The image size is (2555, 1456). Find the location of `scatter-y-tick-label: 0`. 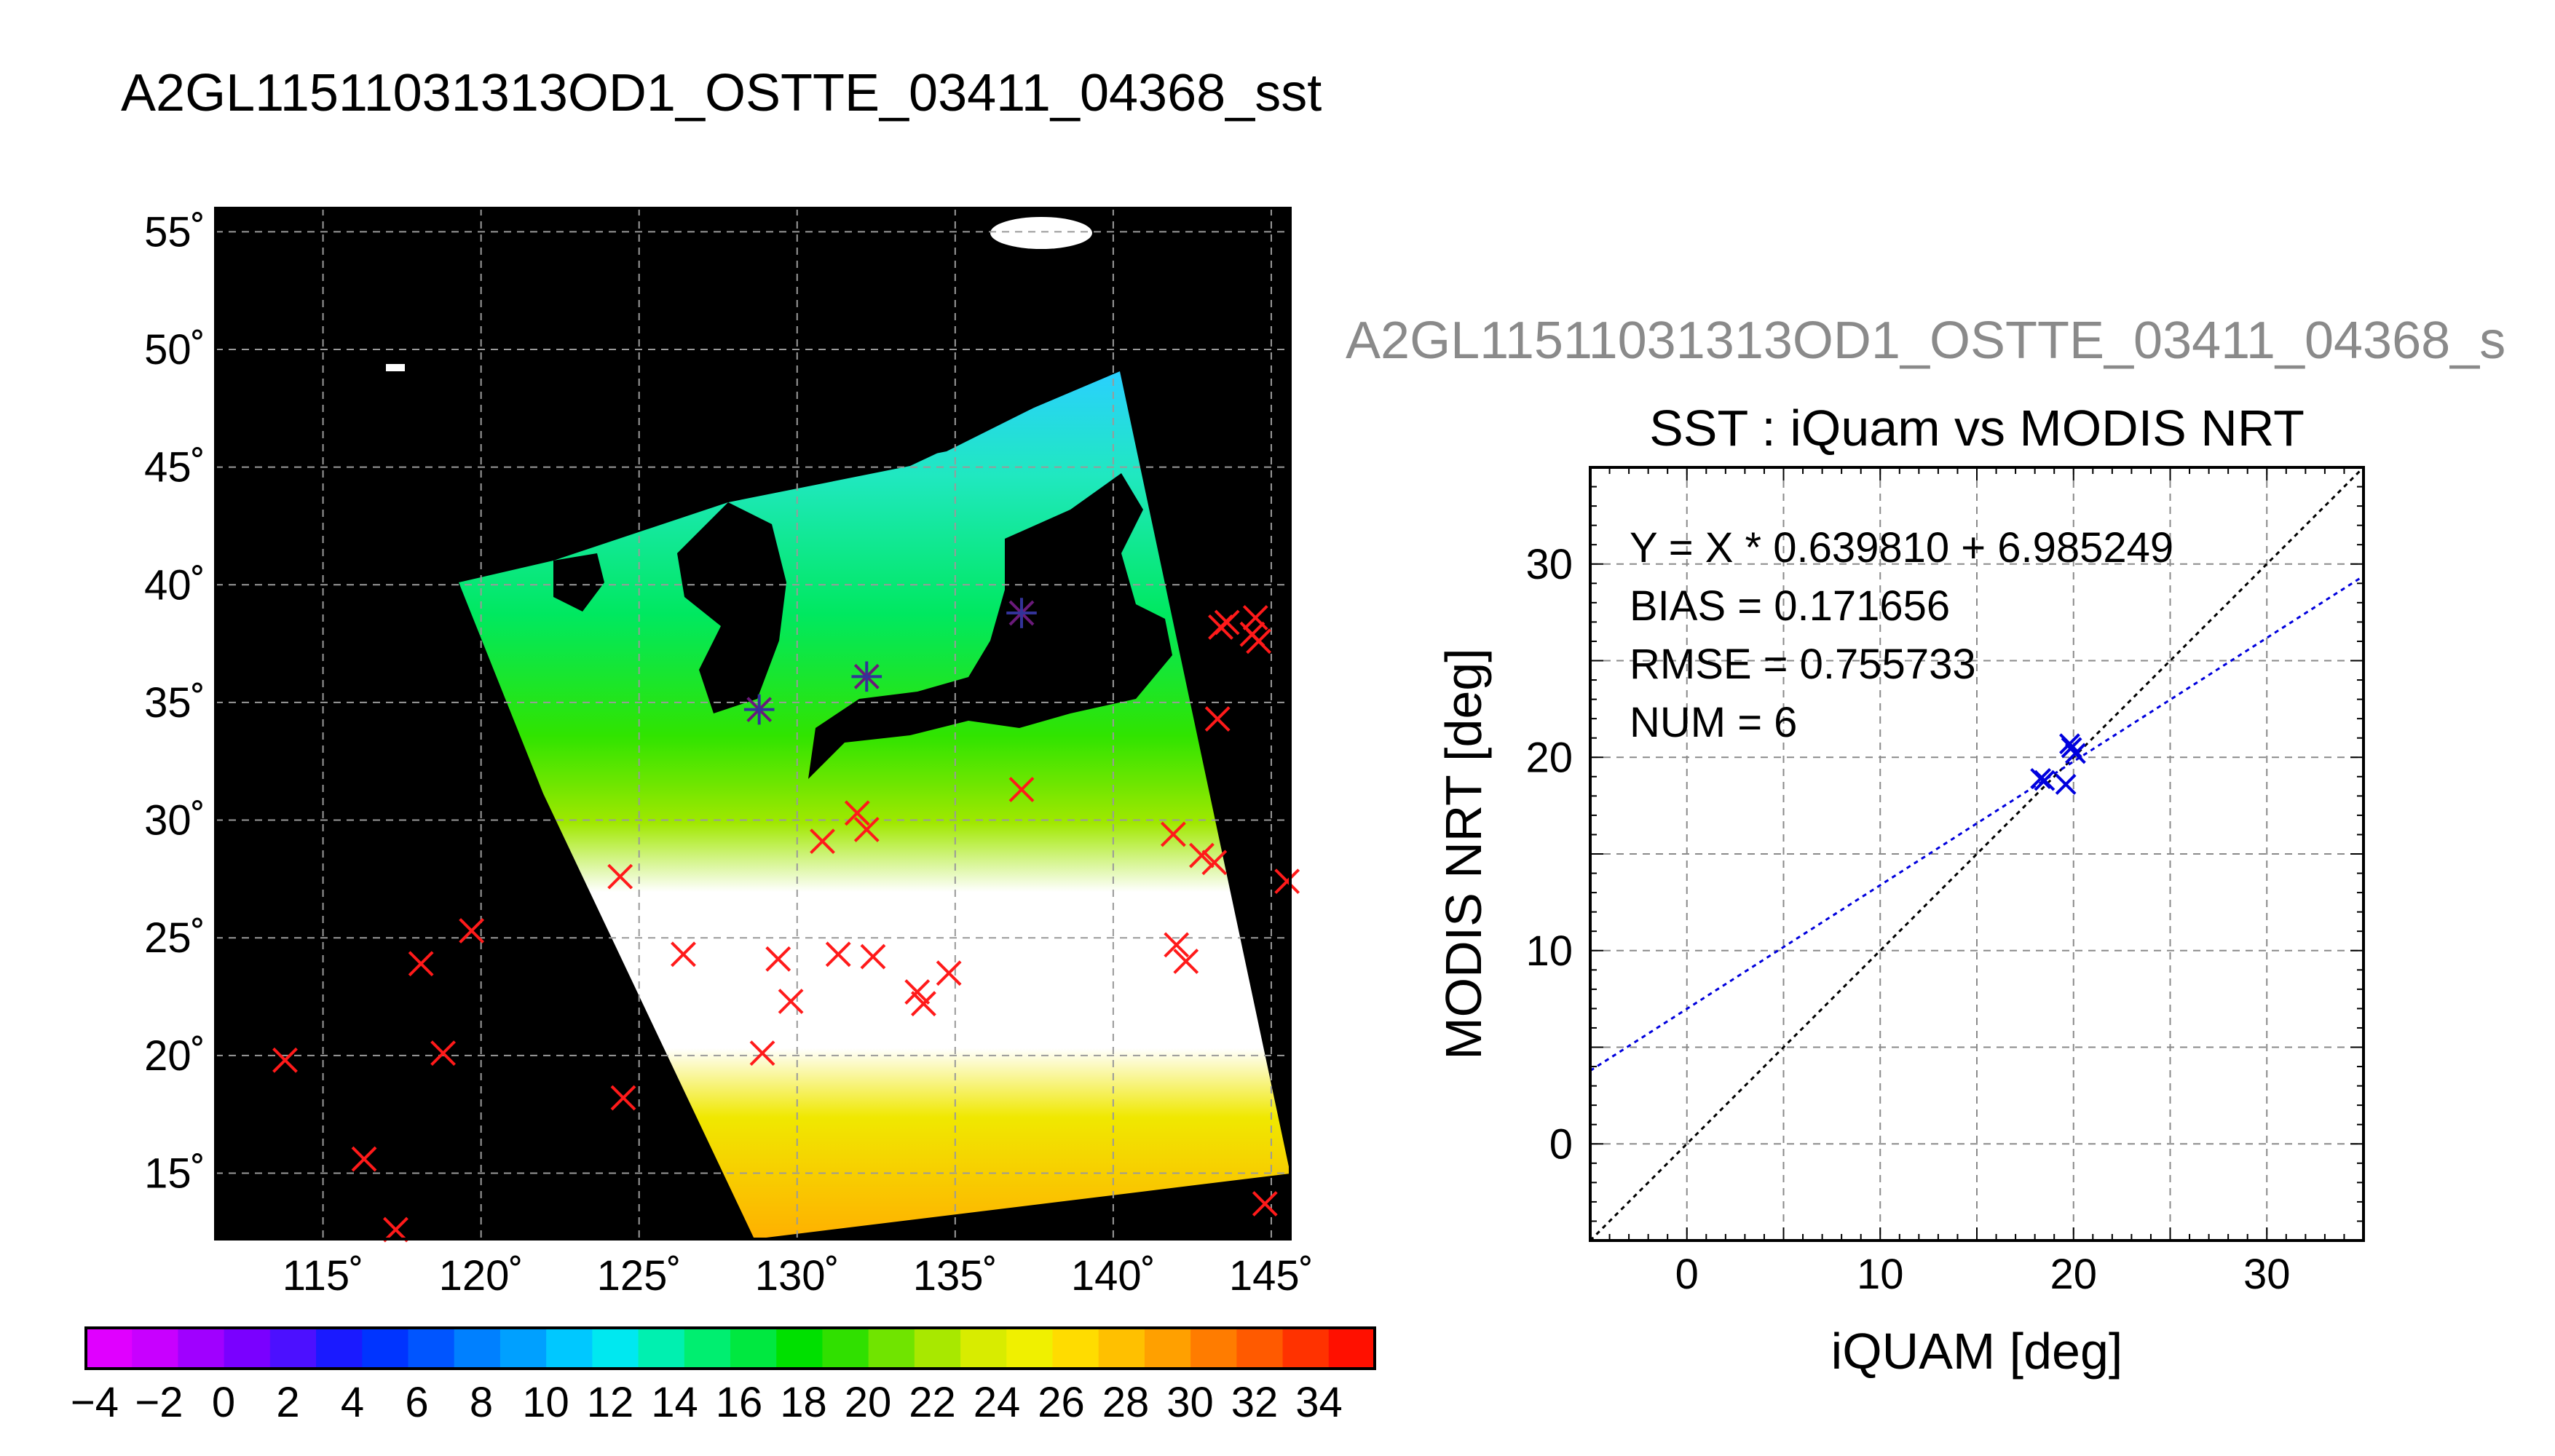

scatter-y-tick-label: 0 is located at coordinates (1561, 1144).